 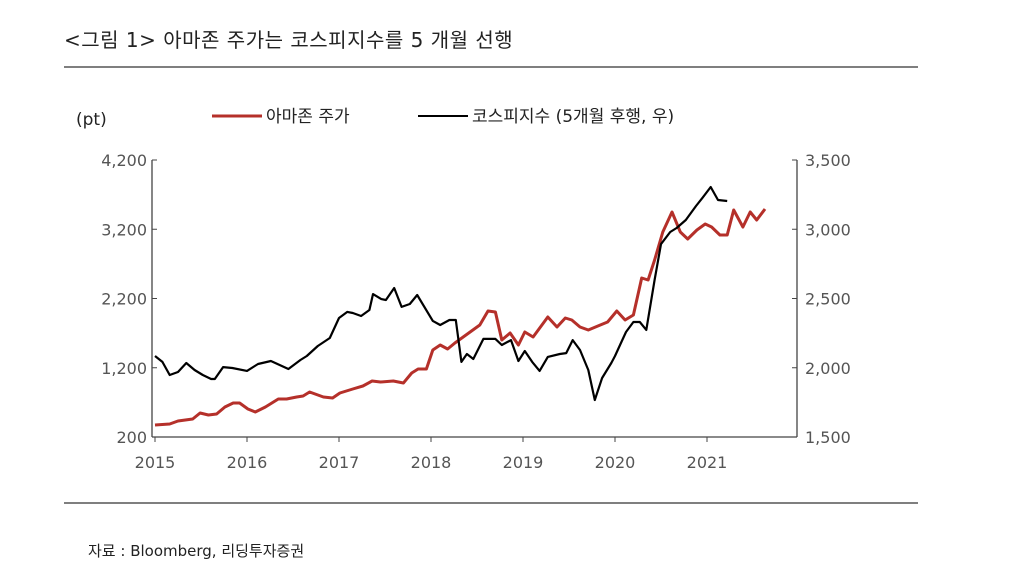 I want to click on right-tick-label: 3,000, so click(x=828, y=229).